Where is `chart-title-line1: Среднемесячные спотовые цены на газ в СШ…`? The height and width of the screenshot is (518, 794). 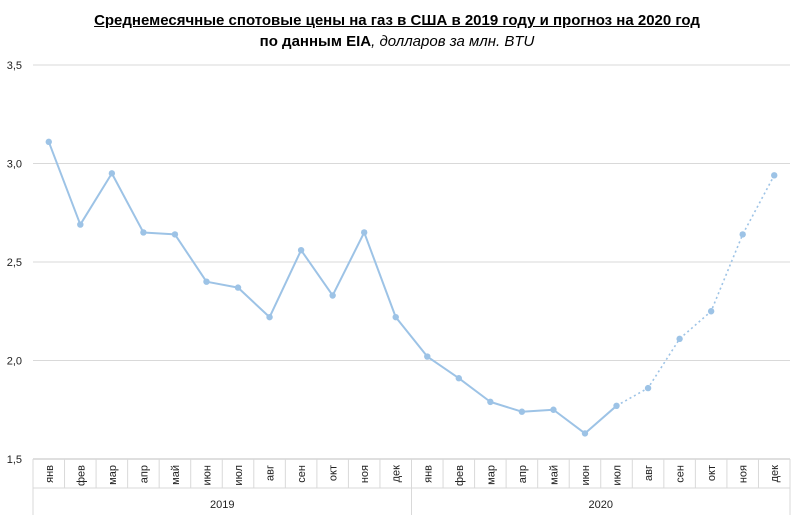
chart-title-line1: Среднемесячные спотовые цены на газ в СШ… is located at coordinates (397, 20).